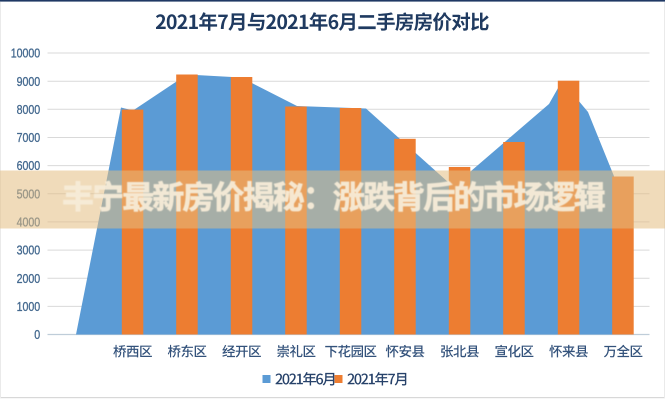  What do you see at coordinates (29, 307) in the screenshot?
I see `svg-text: 1000` at bounding box center [29, 307].